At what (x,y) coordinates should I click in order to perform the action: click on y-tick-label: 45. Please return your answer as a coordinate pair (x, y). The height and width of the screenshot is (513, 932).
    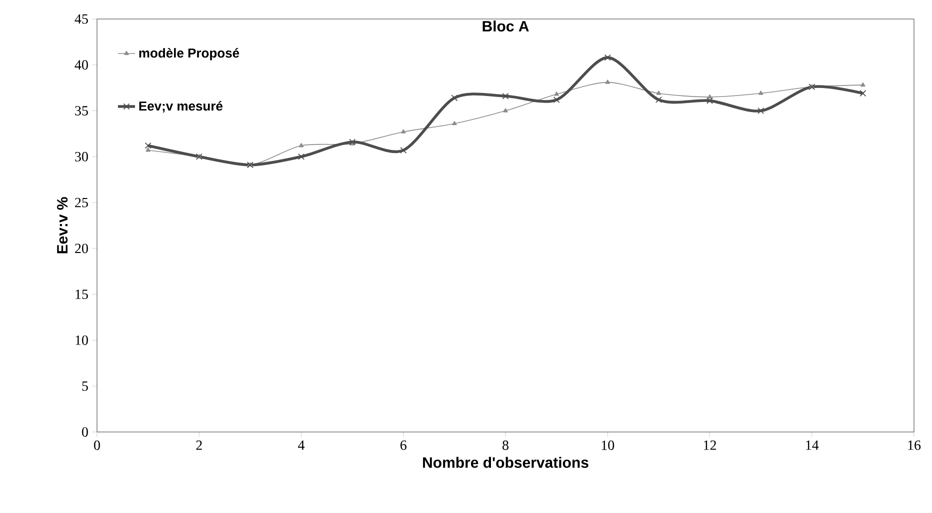
    Looking at the image, I should click on (81, 19).